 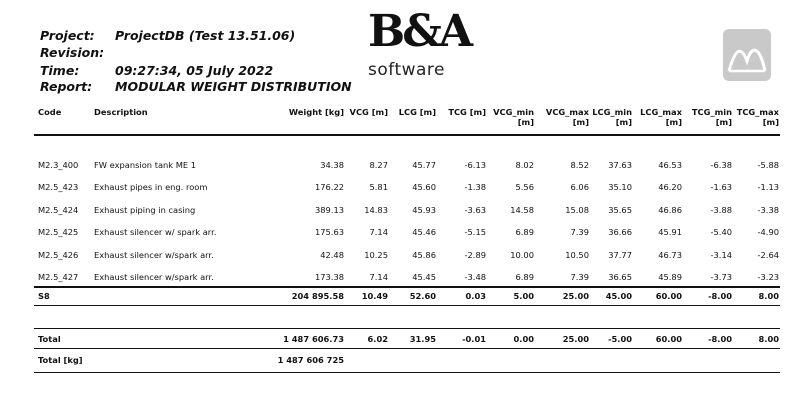 I want to click on subtotal-cell: 25.00, so click(x=575, y=296).